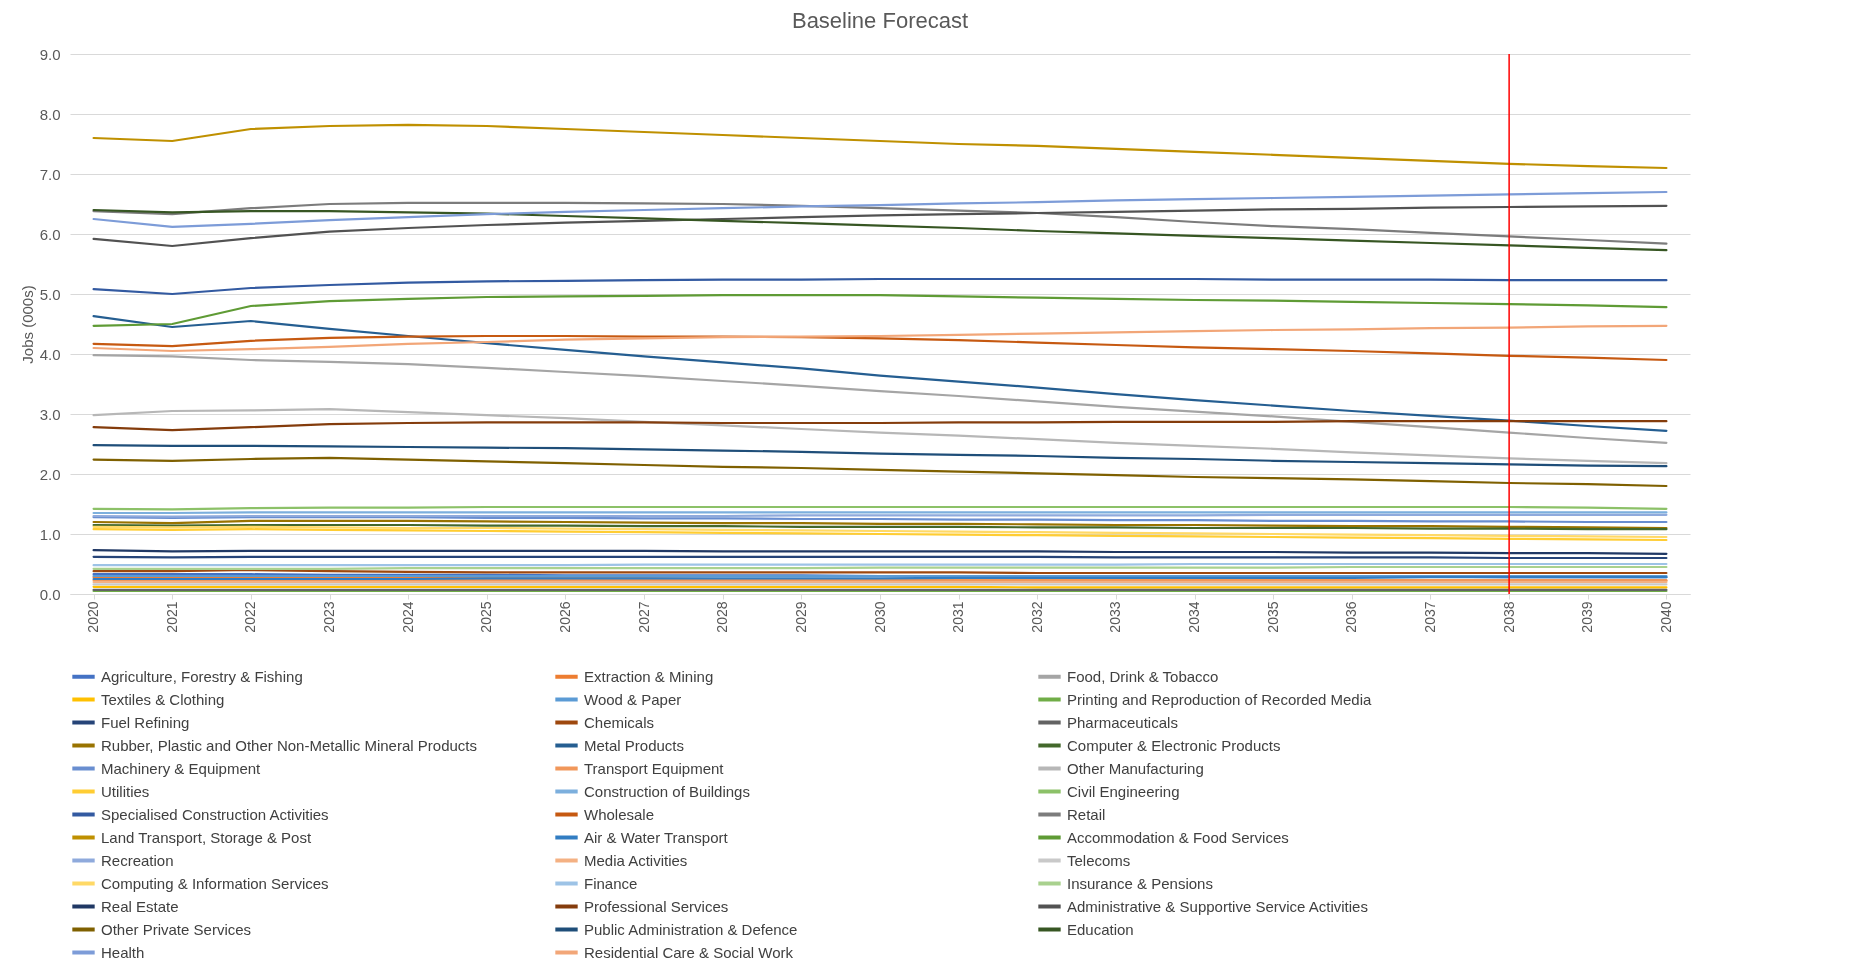 The width and height of the screenshot is (1861, 979). Describe the element at coordinates (181, 768) in the screenshot. I see `legend-label: Machinery & Equipment` at that location.